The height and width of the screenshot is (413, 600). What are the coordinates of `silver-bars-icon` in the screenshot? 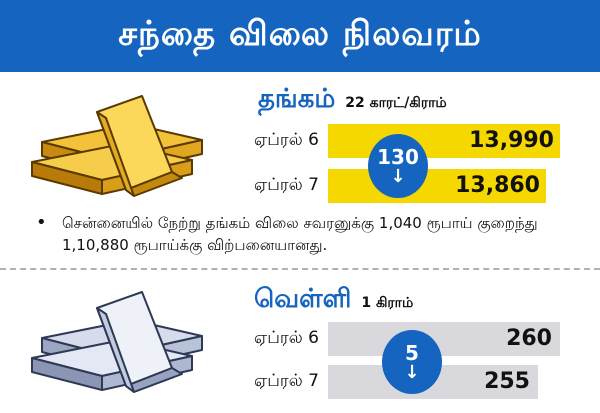 It's located at (117, 337).